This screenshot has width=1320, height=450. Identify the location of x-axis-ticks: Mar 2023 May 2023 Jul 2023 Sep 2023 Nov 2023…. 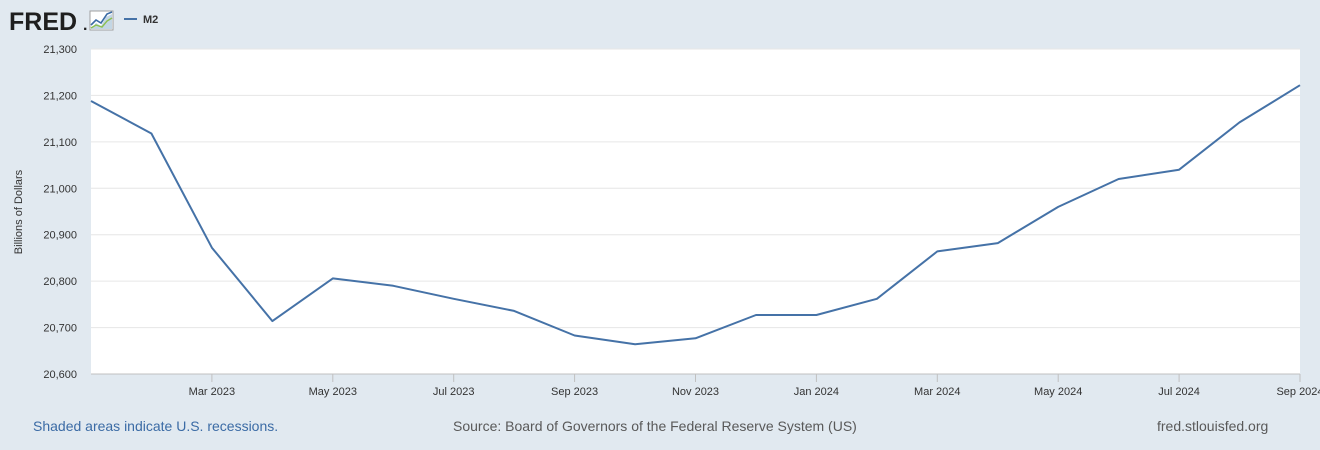
(754, 386).